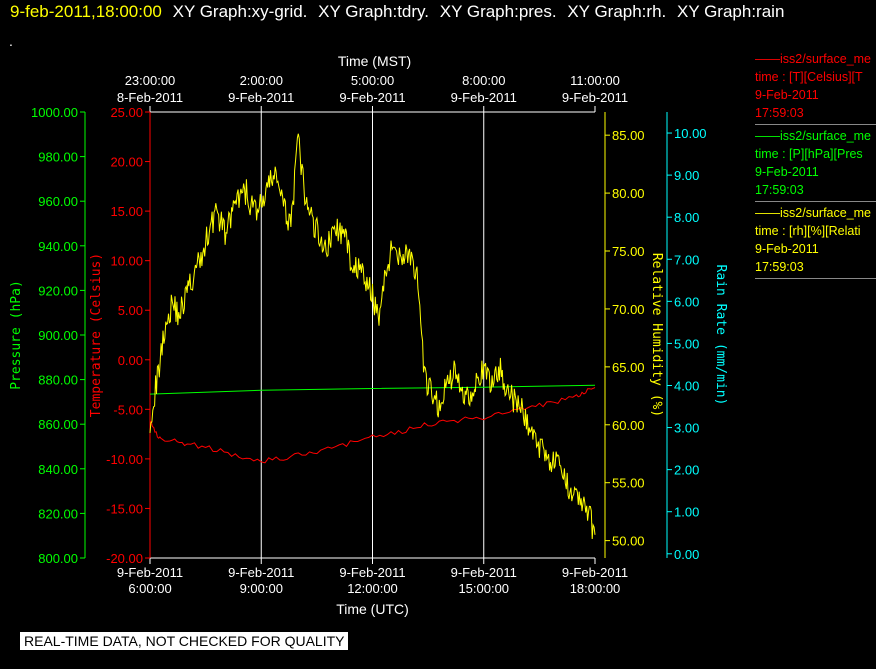 The width and height of the screenshot is (876, 669). I want to click on legend-variable: time : [P][hPa][Pres, so click(809, 154).